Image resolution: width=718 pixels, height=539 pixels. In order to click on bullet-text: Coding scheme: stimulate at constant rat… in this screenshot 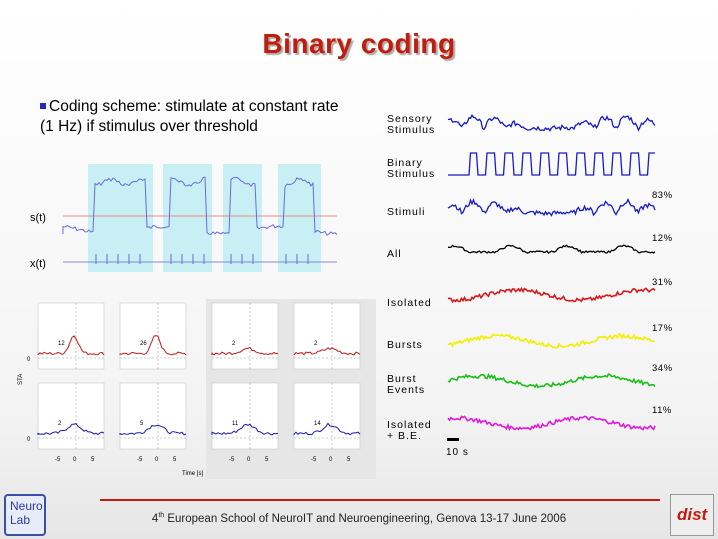, I will do `click(190, 117)`.